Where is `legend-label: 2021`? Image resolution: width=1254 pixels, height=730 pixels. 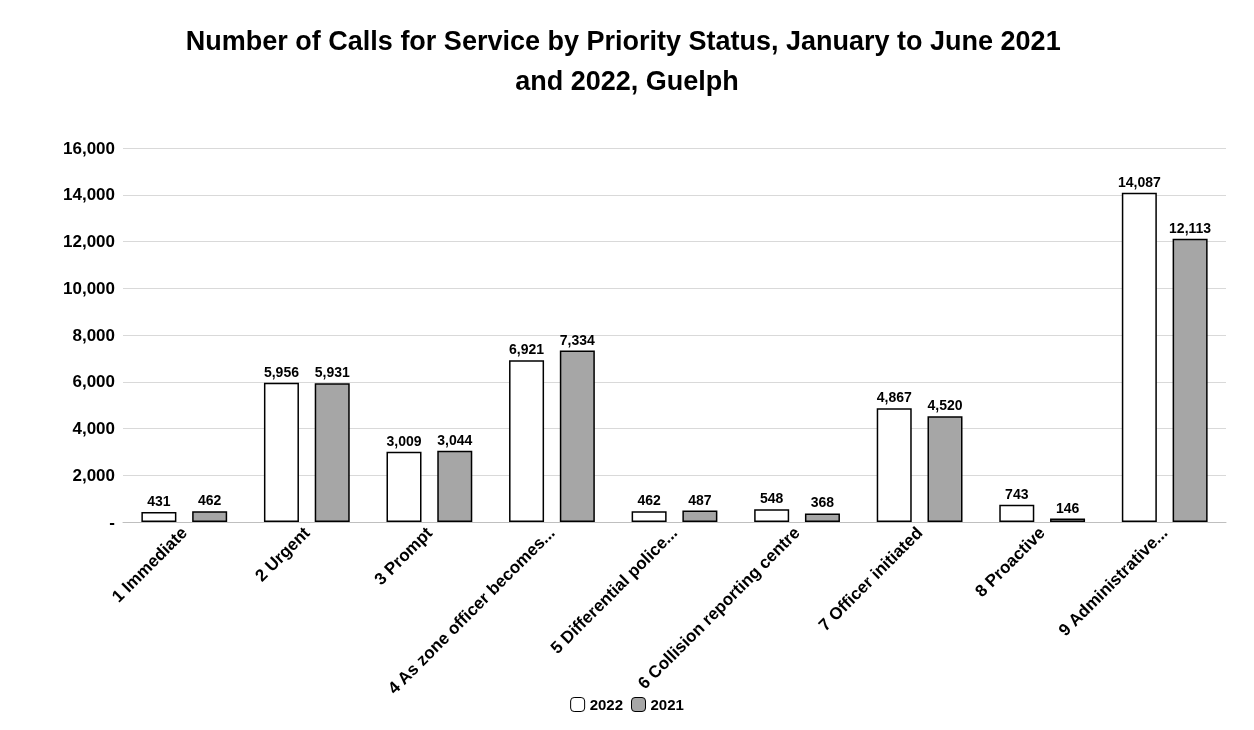
legend-label: 2021 is located at coordinates (667, 704).